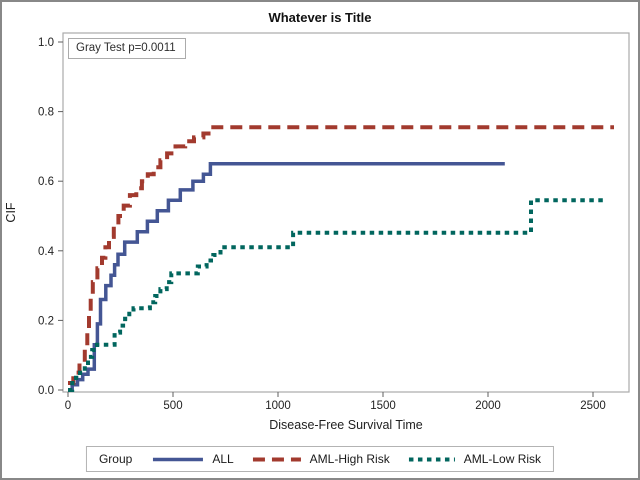  I want to click on legend-item-all: ALL, so click(193, 459).